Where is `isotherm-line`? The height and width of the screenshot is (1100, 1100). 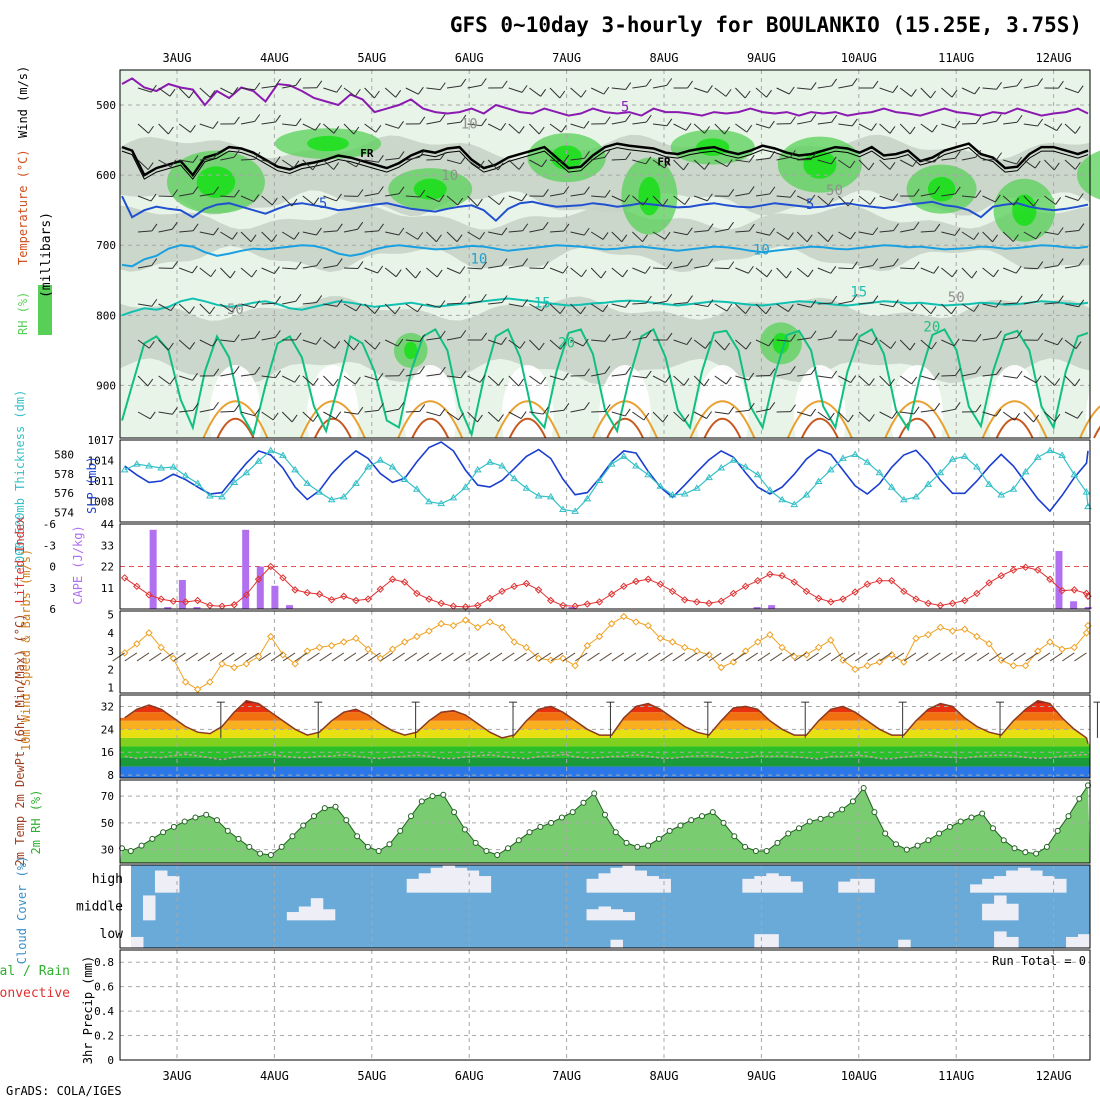
isotherm-line is located at coordinates (605, 307).